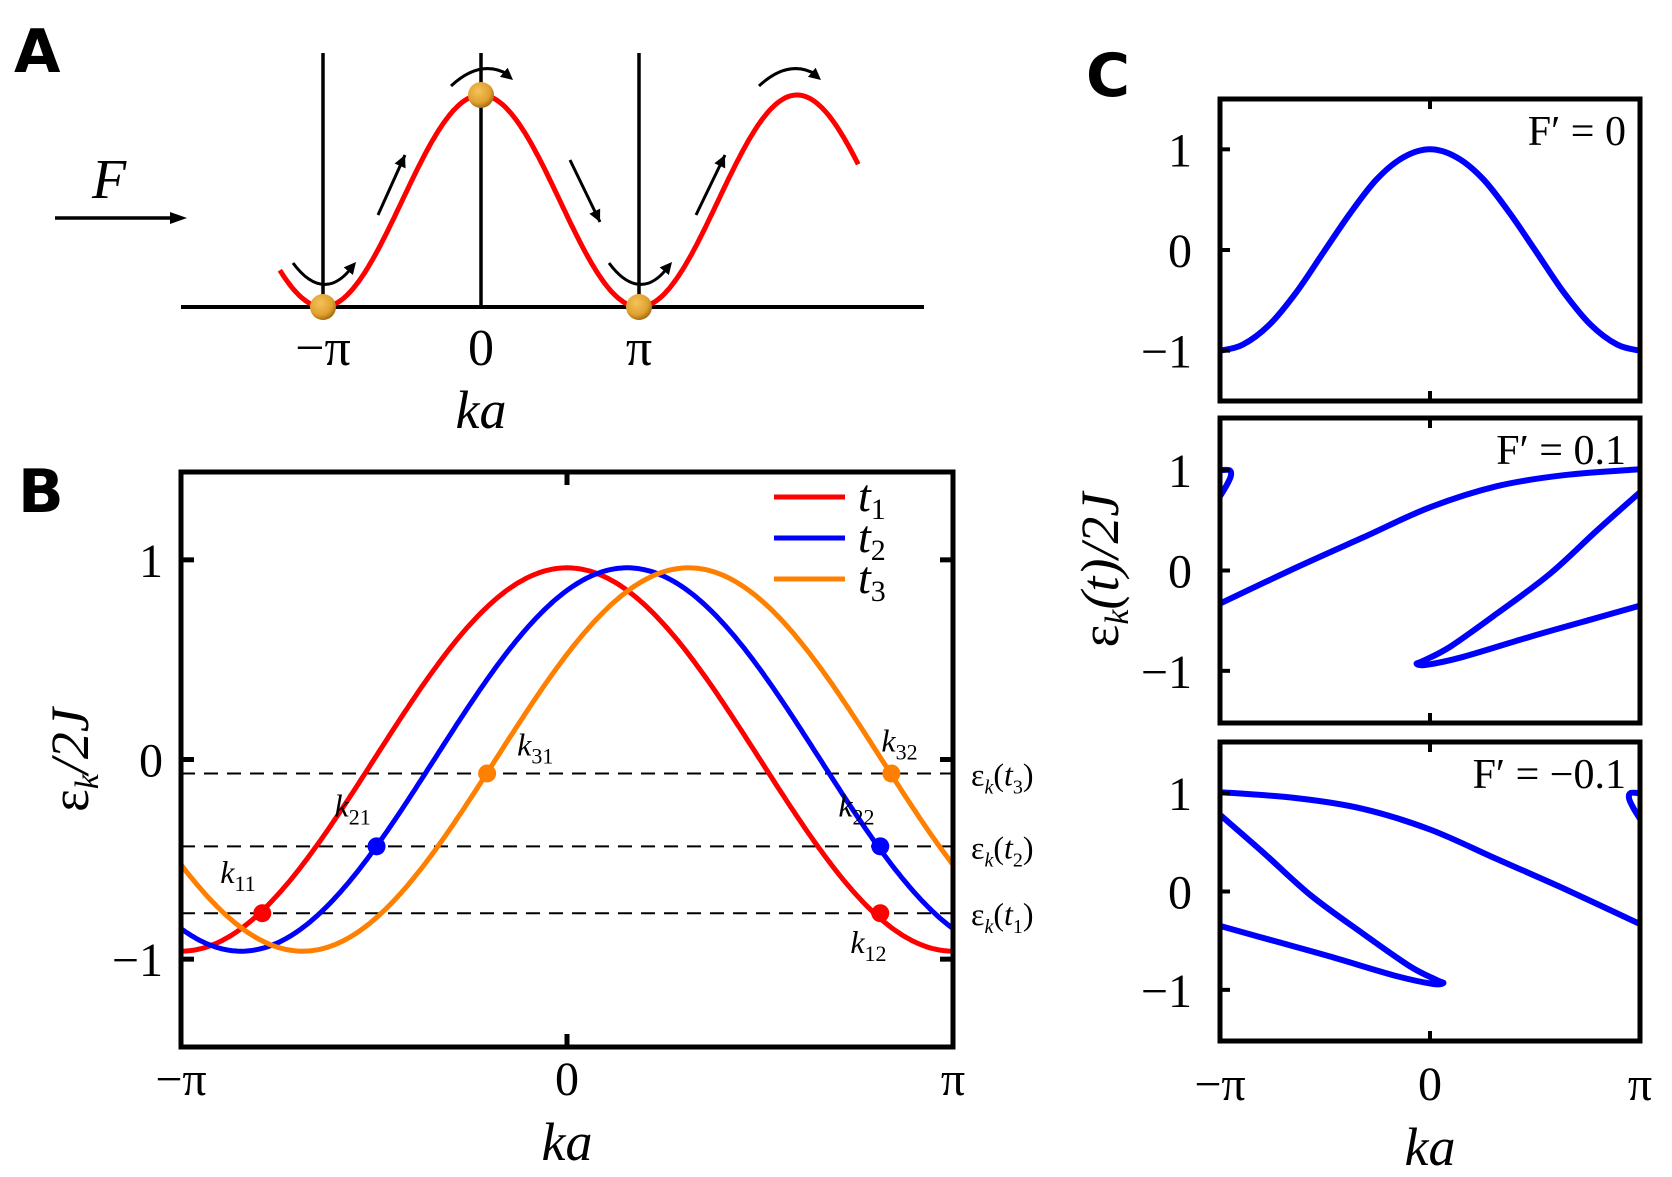 The height and width of the screenshot is (1177, 1672). What do you see at coordinates (1108, 76) in the screenshot?
I see `panel-label-c: C` at bounding box center [1108, 76].